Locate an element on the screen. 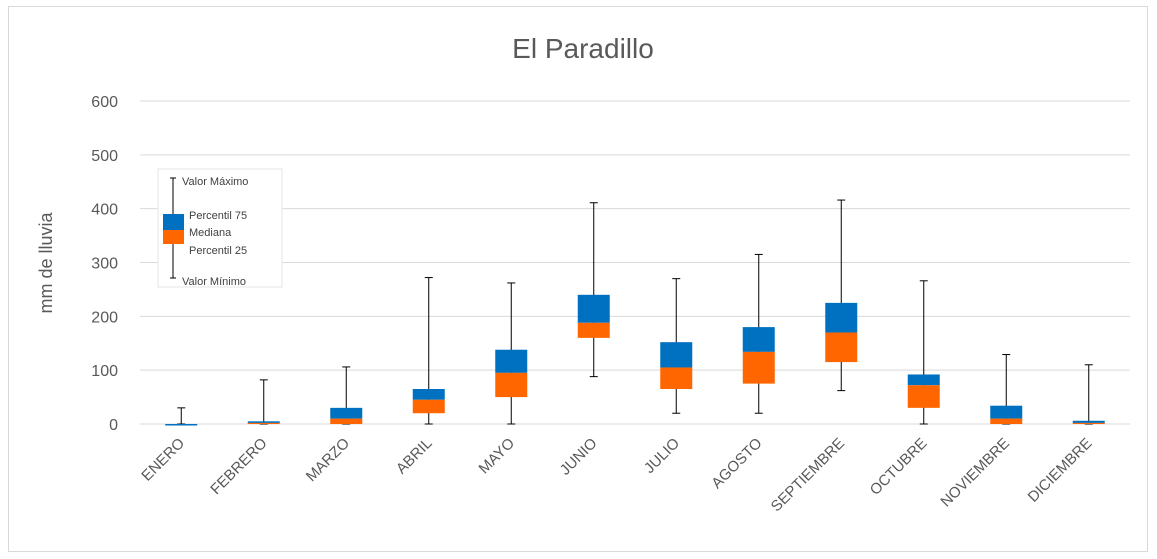 Image resolution: width=1157 pixels, height=559 pixels. legend-p25-label: Percentil 25 is located at coordinates (218, 251).